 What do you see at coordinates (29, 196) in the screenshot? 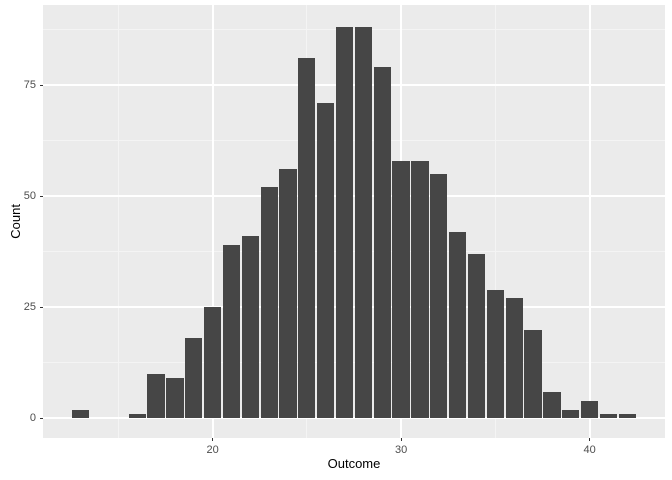
I see `y-tick-label: 50` at bounding box center [29, 196].